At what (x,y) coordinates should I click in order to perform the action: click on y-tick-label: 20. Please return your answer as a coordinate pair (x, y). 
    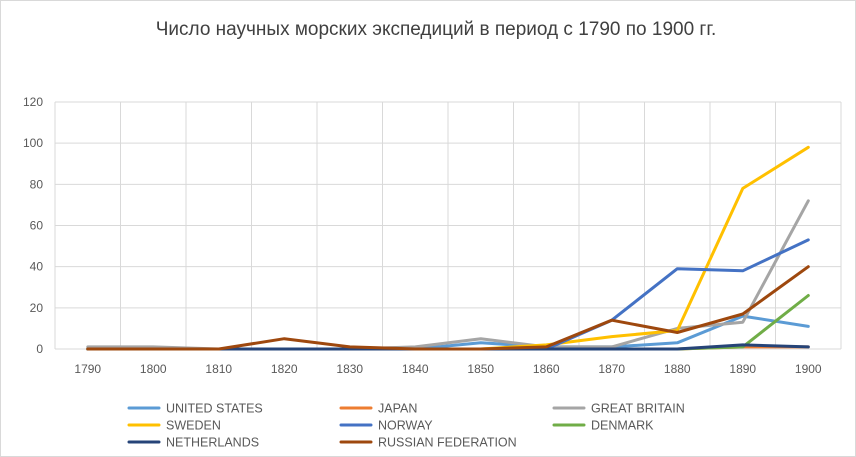
    Looking at the image, I should click on (37, 308).